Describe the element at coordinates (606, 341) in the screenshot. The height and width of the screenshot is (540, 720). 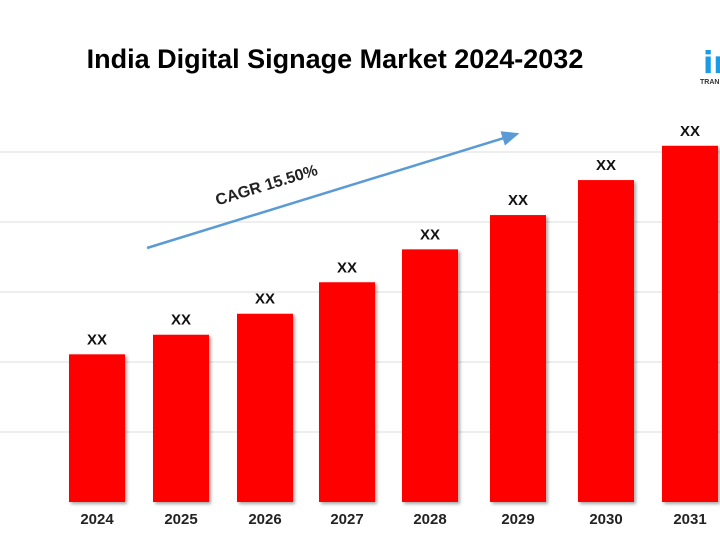
I see `bar-2030` at that location.